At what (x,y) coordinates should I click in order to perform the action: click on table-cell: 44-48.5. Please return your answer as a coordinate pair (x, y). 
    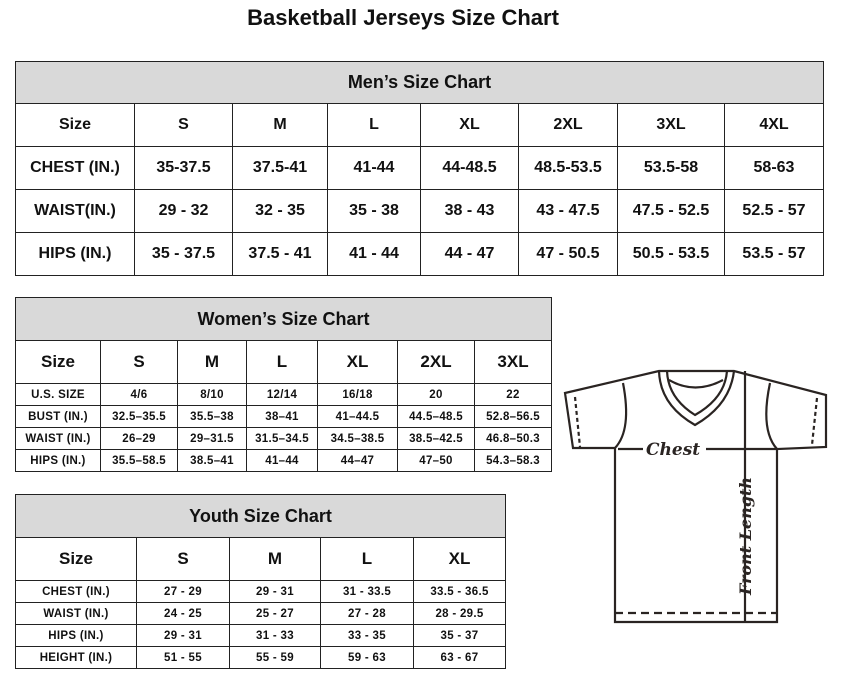
    Looking at the image, I should click on (469, 168).